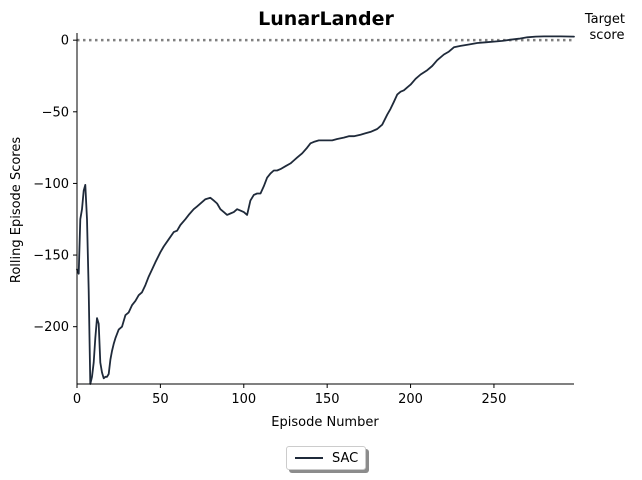  Describe the element at coordinates (607, 35) in the screenshot. I see `target-label-line2: score` at that location.